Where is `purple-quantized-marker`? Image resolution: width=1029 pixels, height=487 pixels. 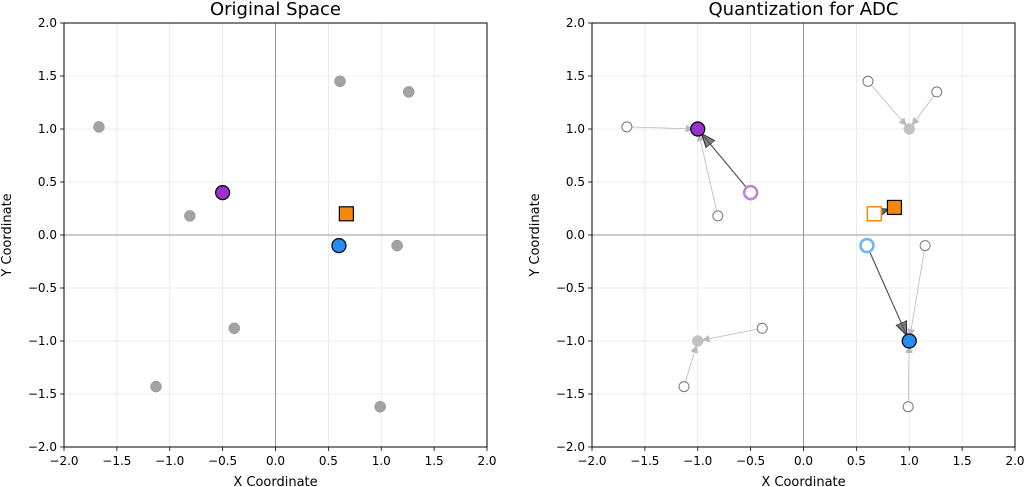
purple-quantized-marker is located at coordinates (698, 129).